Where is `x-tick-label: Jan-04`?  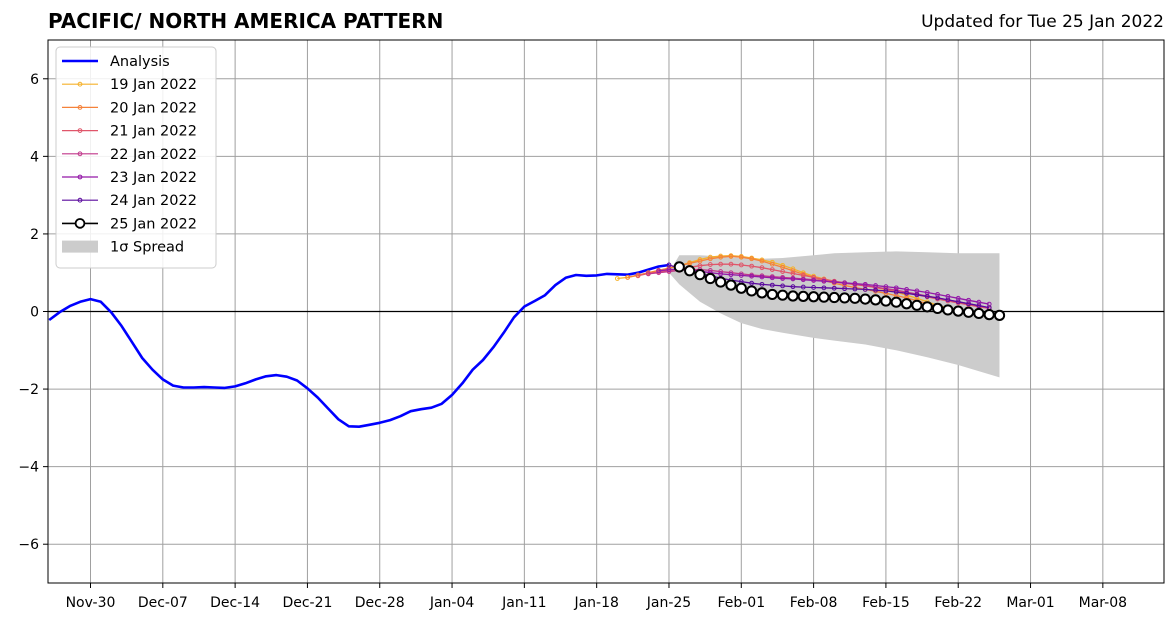 x-tick-label: Jan-04 is located at coordinates (452, 603).